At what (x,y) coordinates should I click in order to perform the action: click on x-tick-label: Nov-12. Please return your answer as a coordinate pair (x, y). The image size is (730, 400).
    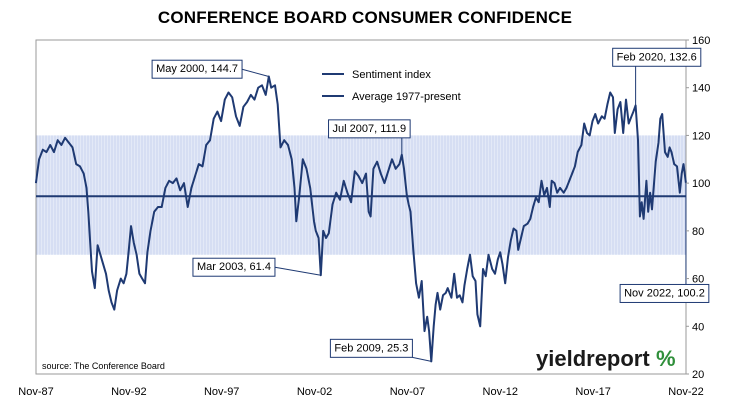
    Looking at the image, I should click on (500, 392).